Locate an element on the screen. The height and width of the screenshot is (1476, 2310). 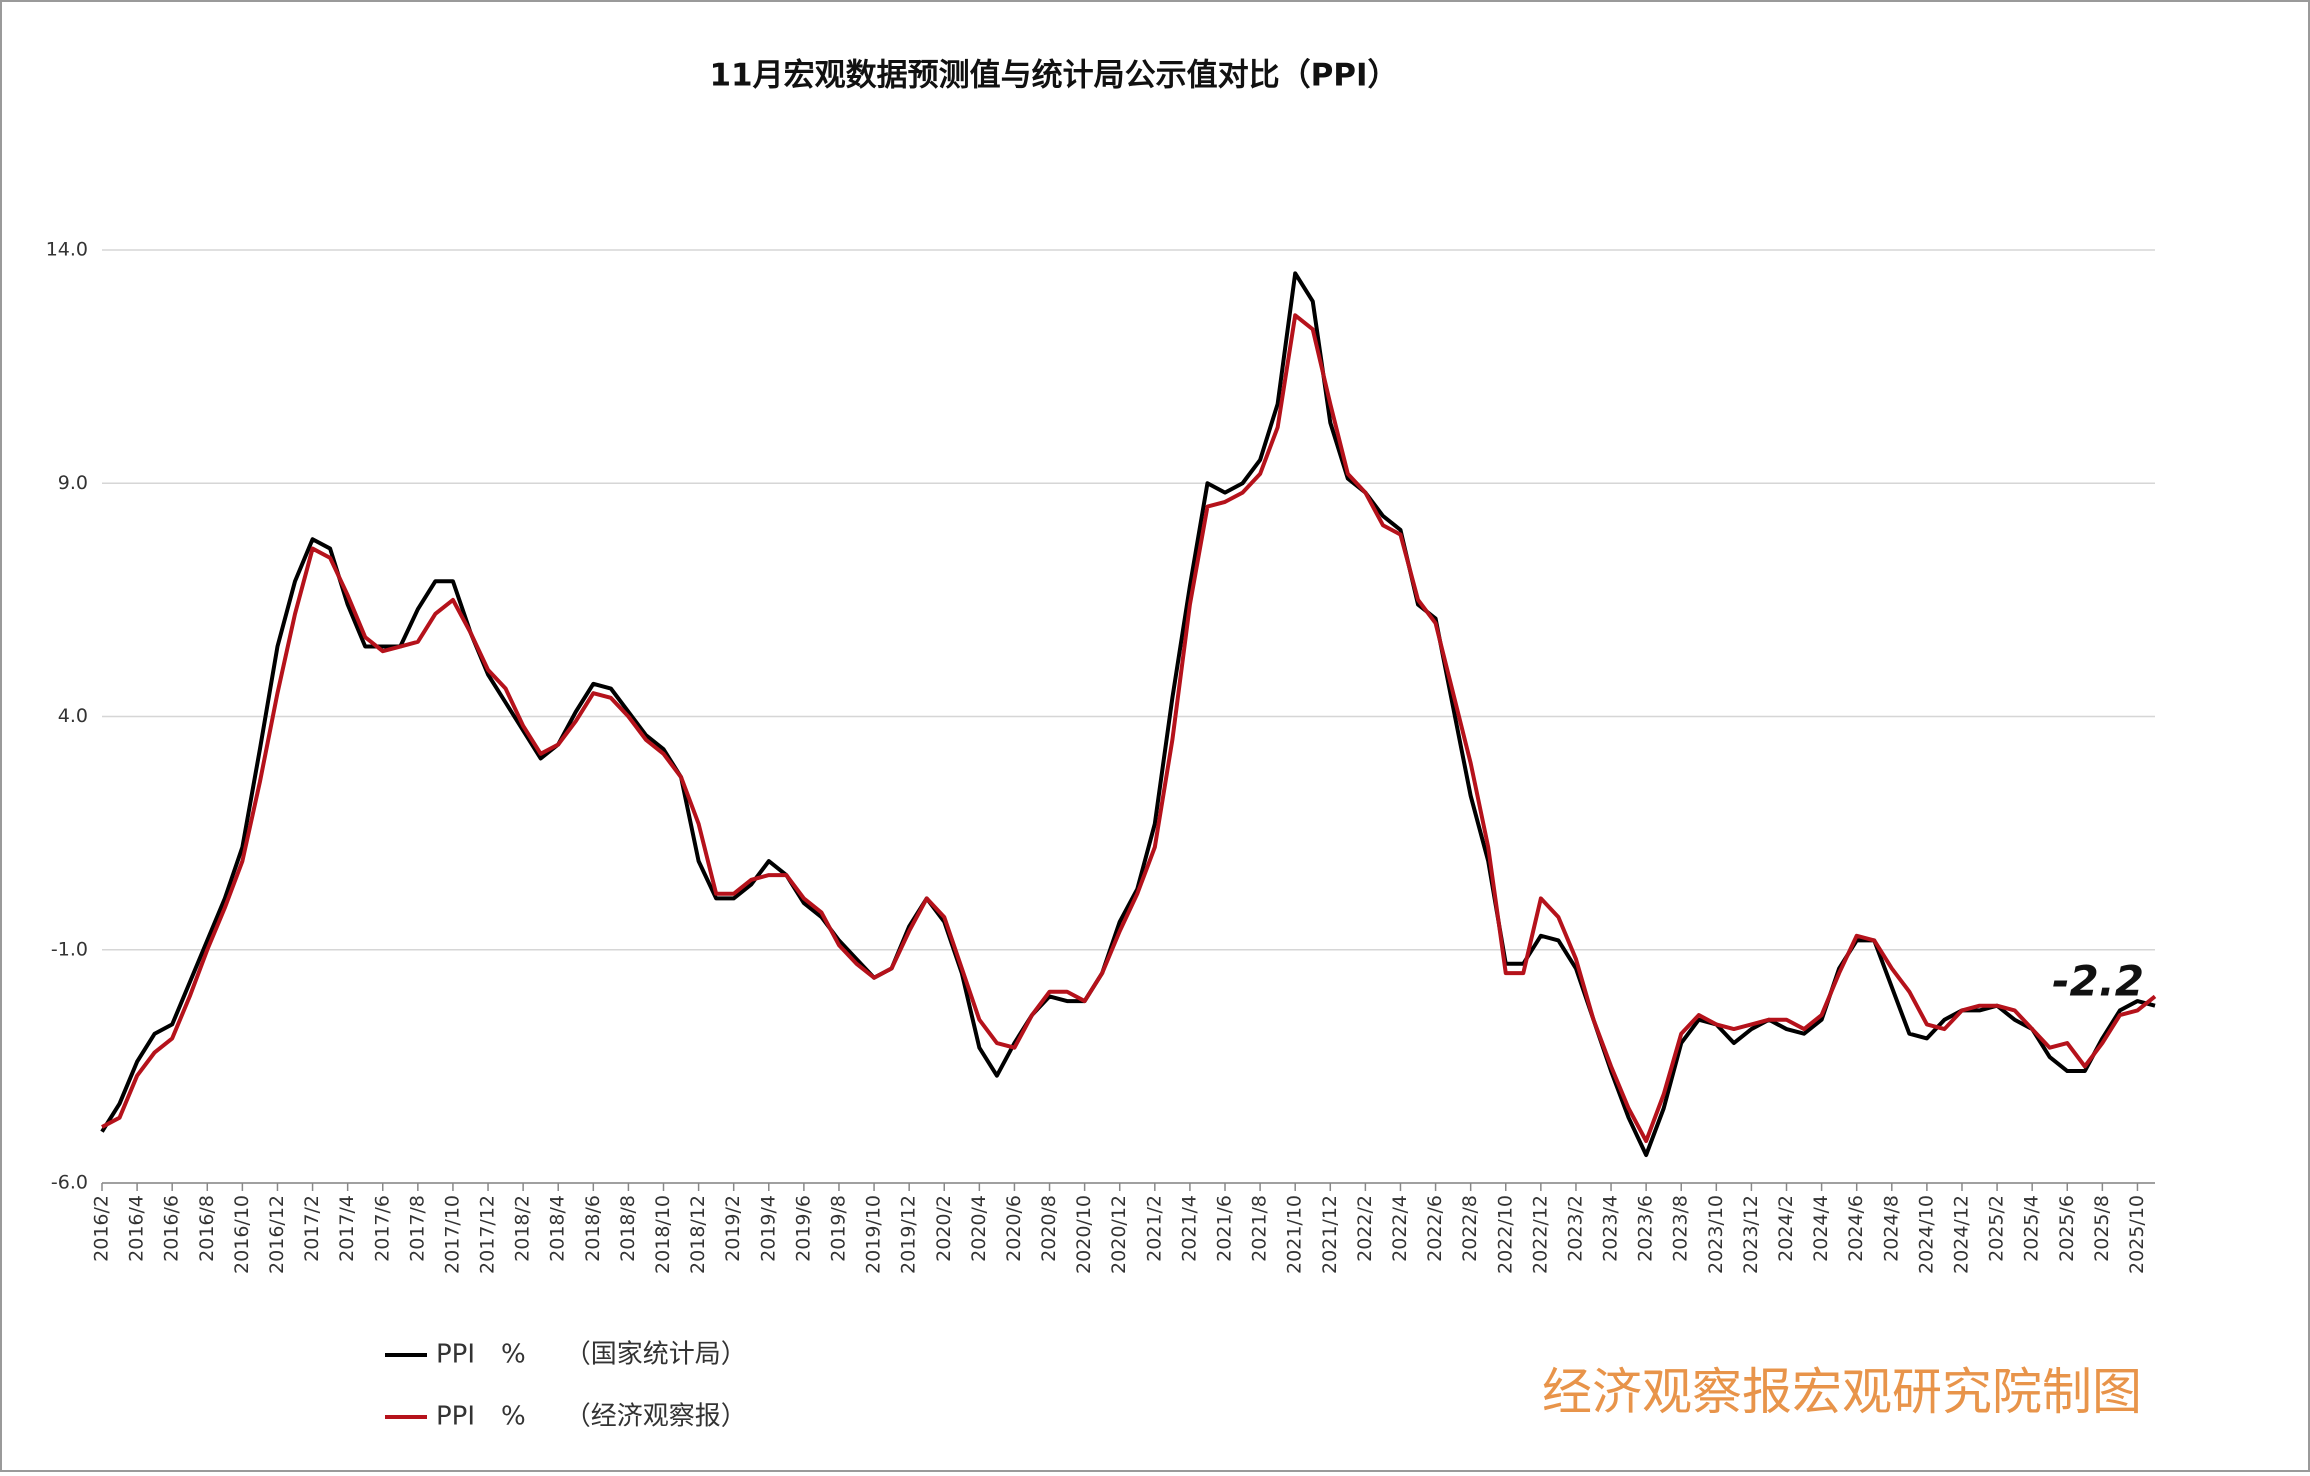
x-tick-label: 2023/4 is located at coordinates (1611, 1228).